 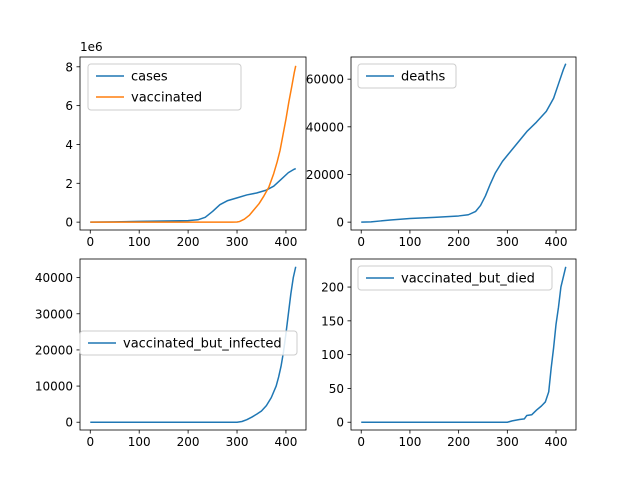 I want to click on y-tick-label: 60000, so click(x=325, y=80).